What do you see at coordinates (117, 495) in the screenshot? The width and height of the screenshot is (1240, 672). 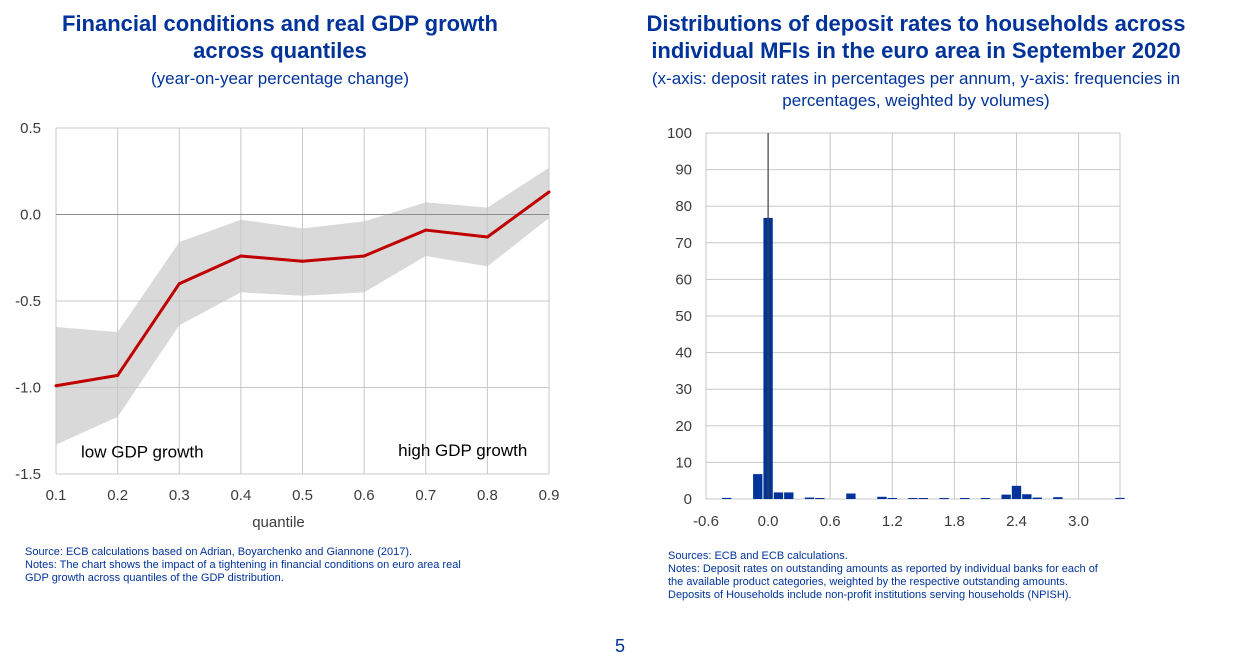 I see `x-tick-label: 0.2` at bounding box center [117, 495].